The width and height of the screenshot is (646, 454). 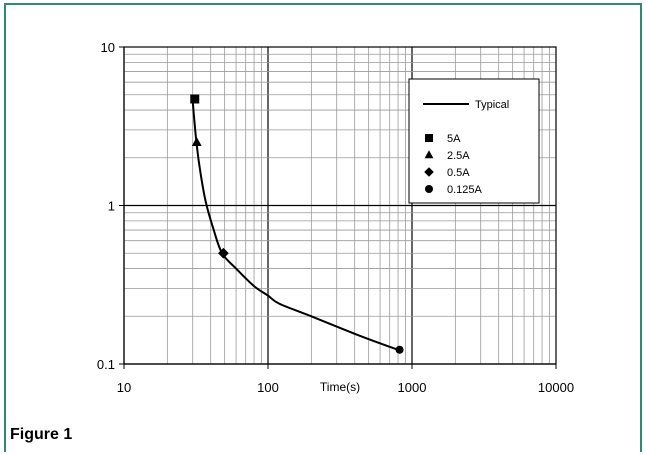 What do you see at coordinates (106, 364) in the screenshot?
I see `y-tick-label: 0.1` at bounding box center [106, 364].